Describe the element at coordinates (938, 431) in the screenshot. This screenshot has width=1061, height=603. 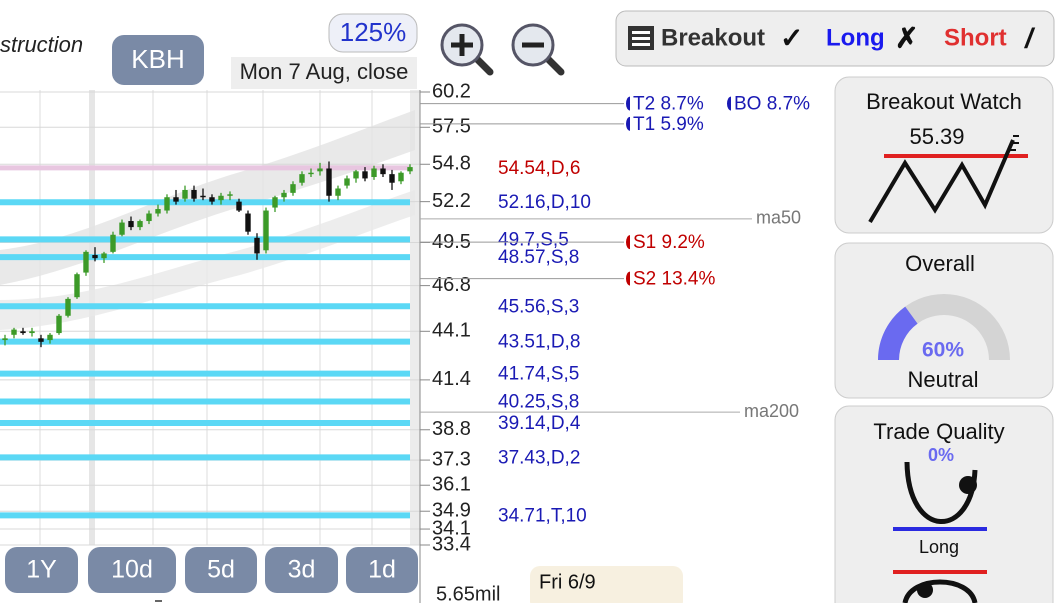
I see `panel-title: Trade Quality` at that location.